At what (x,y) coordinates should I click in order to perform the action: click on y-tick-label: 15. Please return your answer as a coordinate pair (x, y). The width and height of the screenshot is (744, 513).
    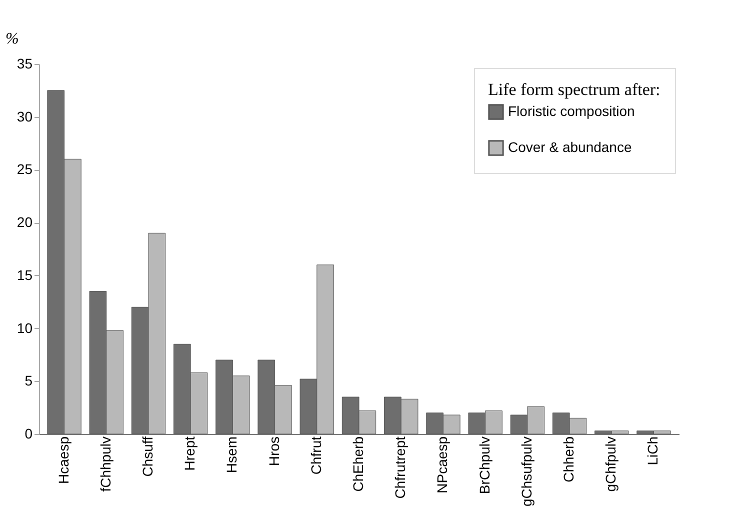
    Looking at the image, I should click on (24, 274).